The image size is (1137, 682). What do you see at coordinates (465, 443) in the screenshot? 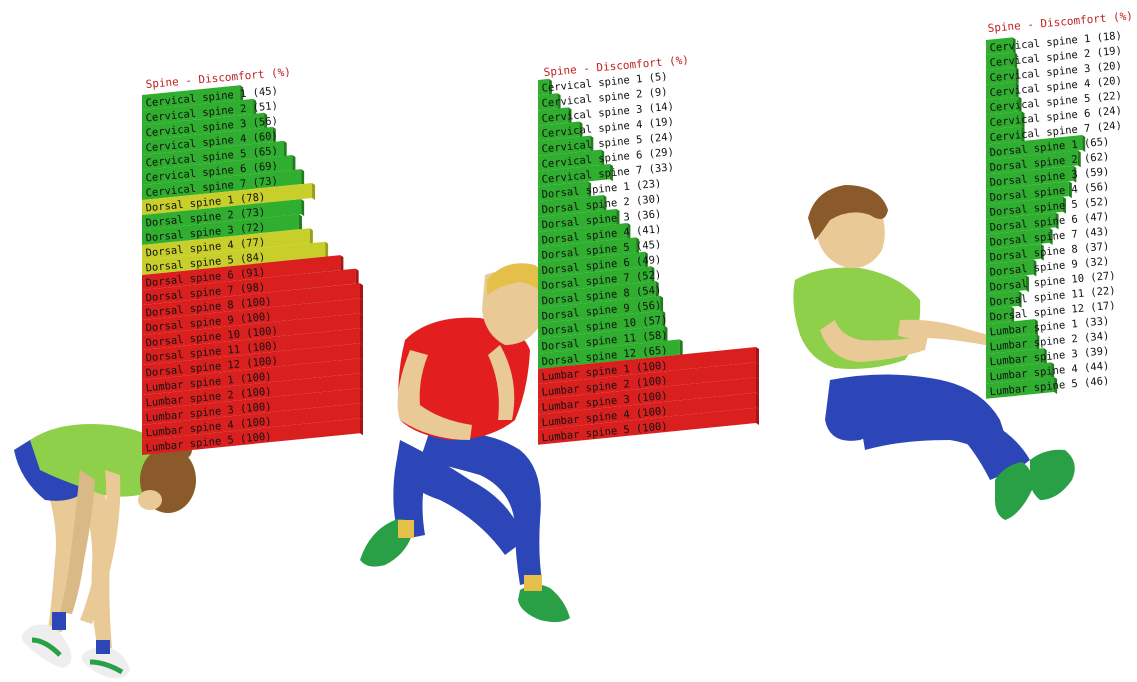
I see `mannequin-kneeling` at bounding box center [465, 443].